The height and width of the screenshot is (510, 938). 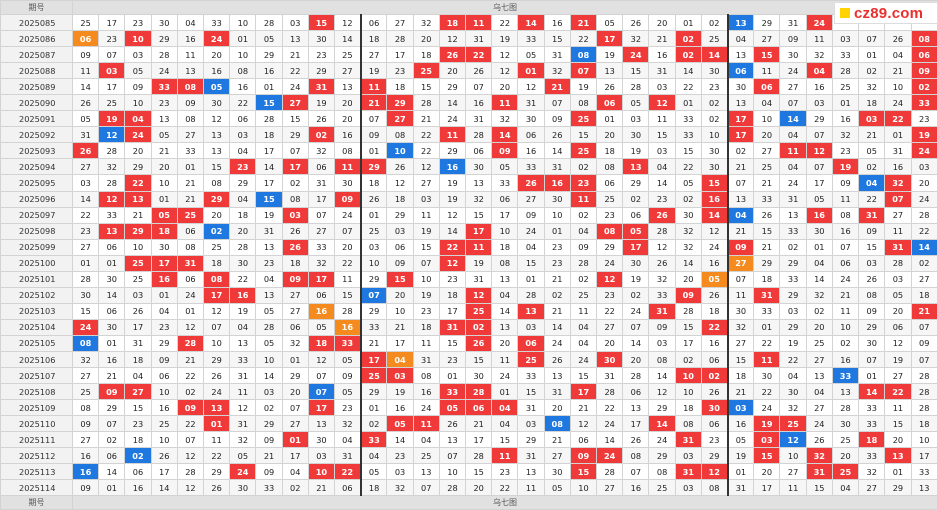 I want to click on number-cell: 31, so click(x=138, y=343).